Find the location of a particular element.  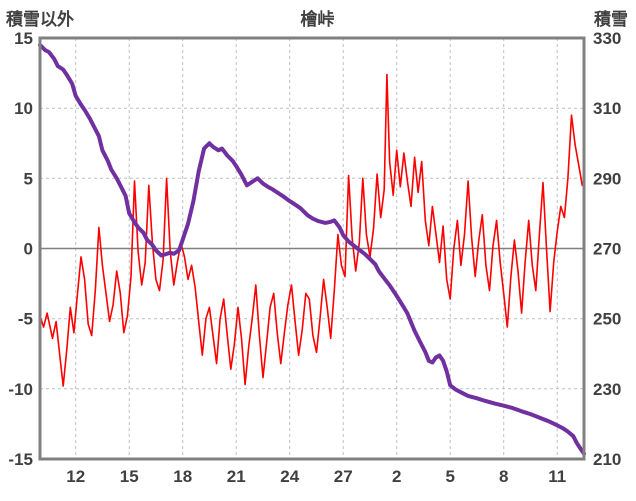

left-axis-tick-label: 0 is located at coordinates (28, 249).